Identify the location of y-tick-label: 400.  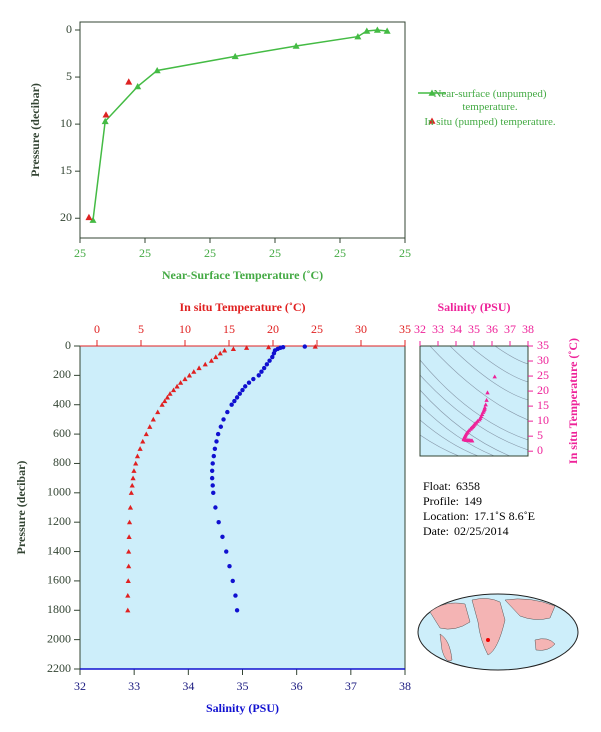
(62, 403).